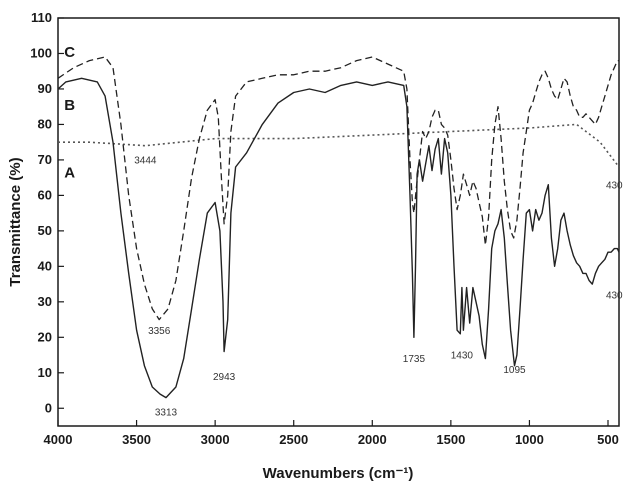 Image resolution: width=623 pixels, height=490 pixels. I want to click on x-tick-label-3000: 3000, so click(215, 439).